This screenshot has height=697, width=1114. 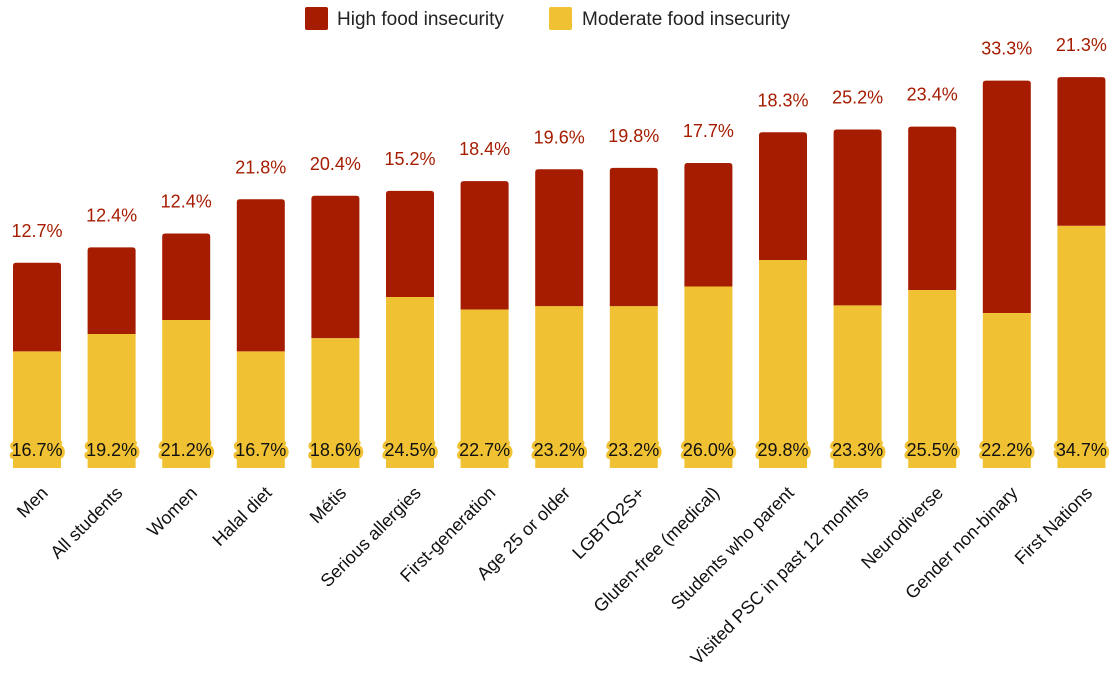 What do you see at coordinates (420, 19) in the screenshot?
I see `legend-label-high: High food insecurity` at bounding box center [420, 19].